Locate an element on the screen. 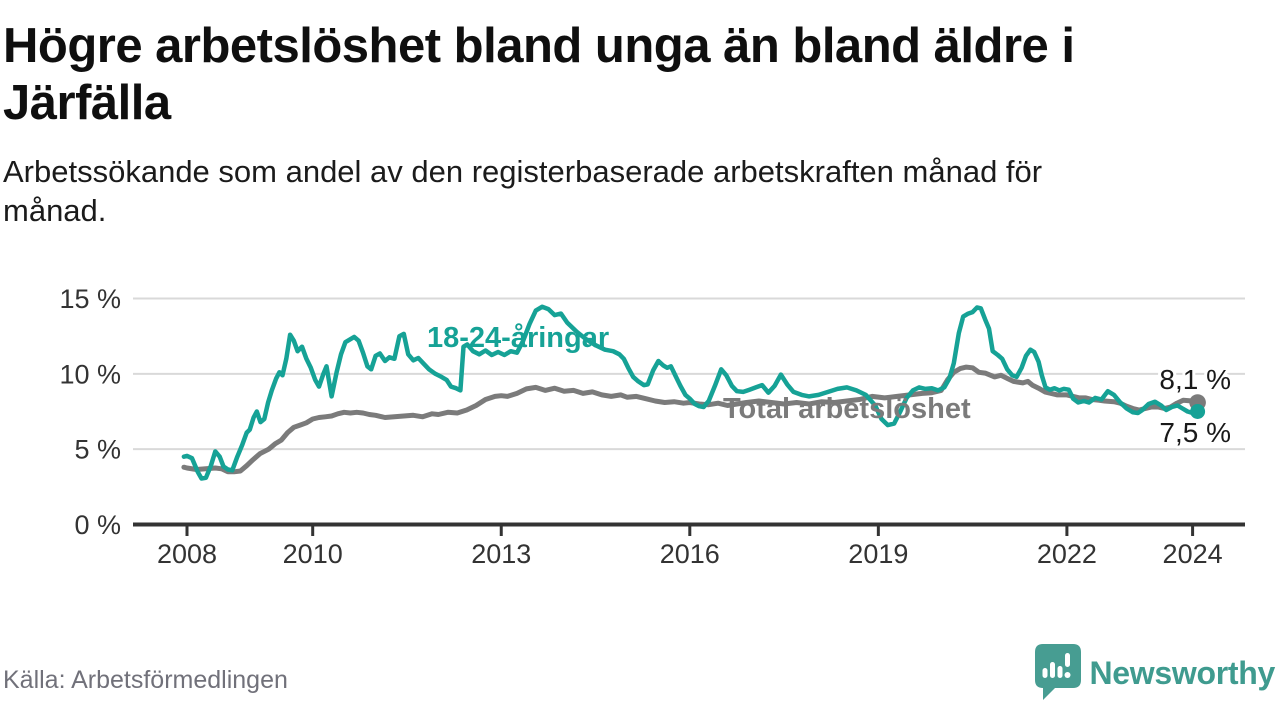 This screenshot has width=1280, height=720. total-end-value-label: 8,1 % is located at coordinates (1195, 379).